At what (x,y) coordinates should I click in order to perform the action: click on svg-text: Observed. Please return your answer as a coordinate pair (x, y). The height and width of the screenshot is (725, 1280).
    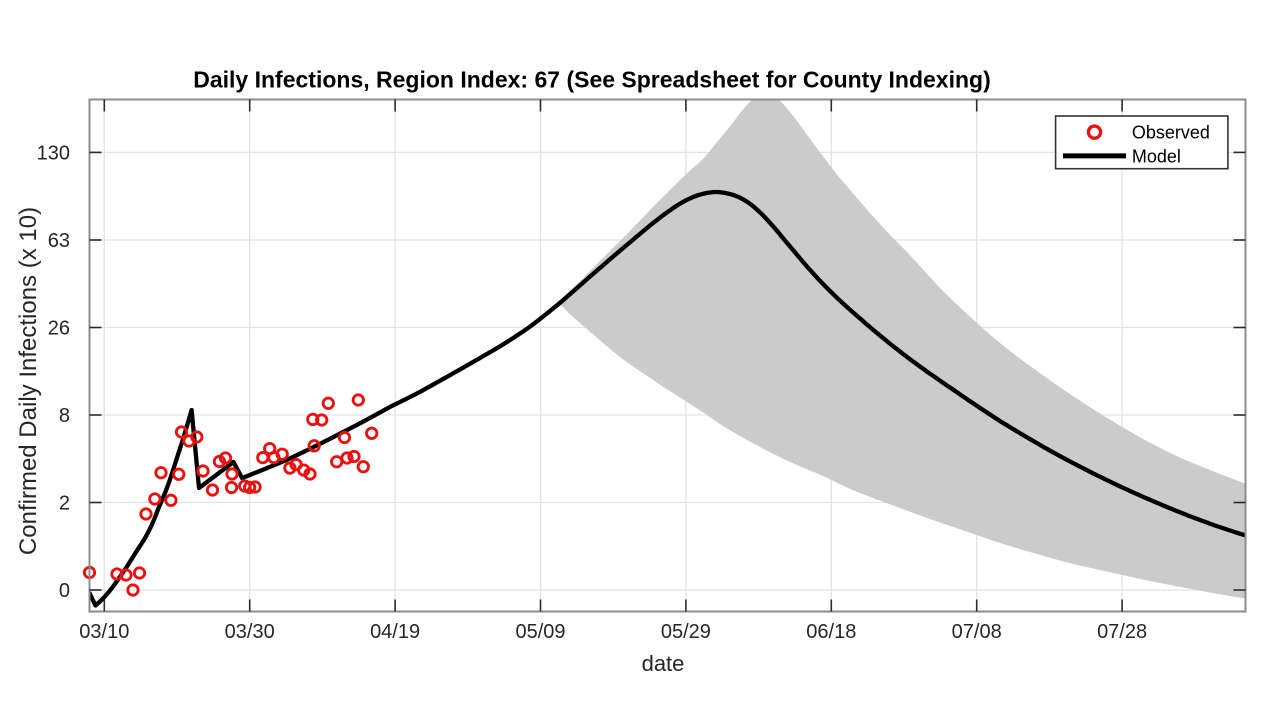
    Looking at the image, I should click on (1171, 133).